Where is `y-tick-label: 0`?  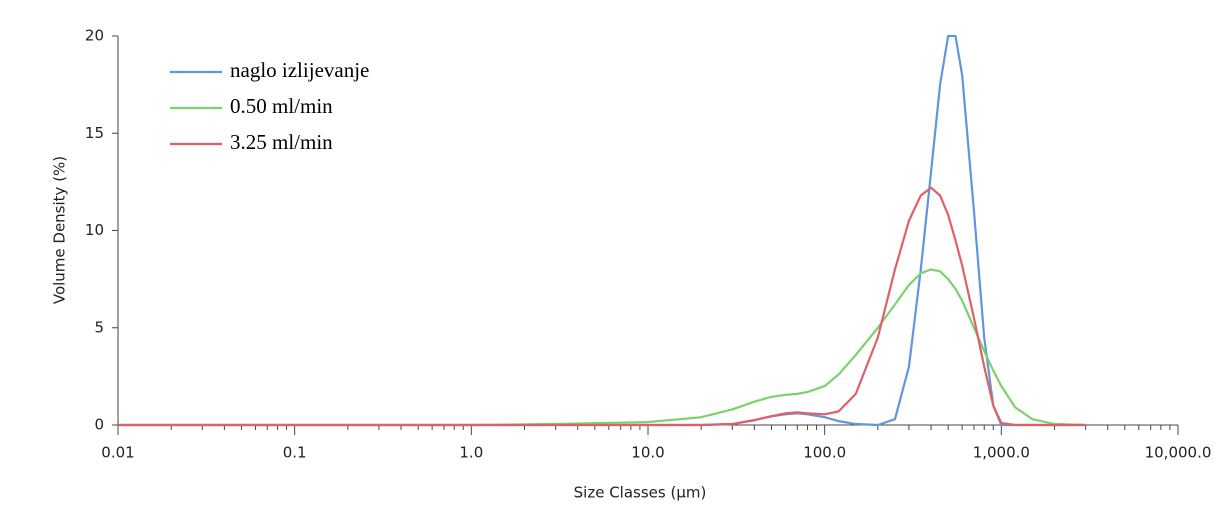 y-tick-label: 0 is located at coordinates (99, 425).